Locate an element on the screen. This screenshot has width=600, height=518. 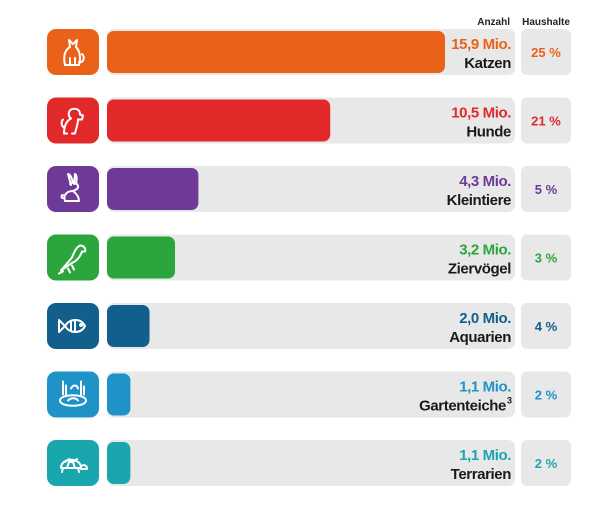
value-label: 2,0 Mio. is located at coordinates (485, 318).